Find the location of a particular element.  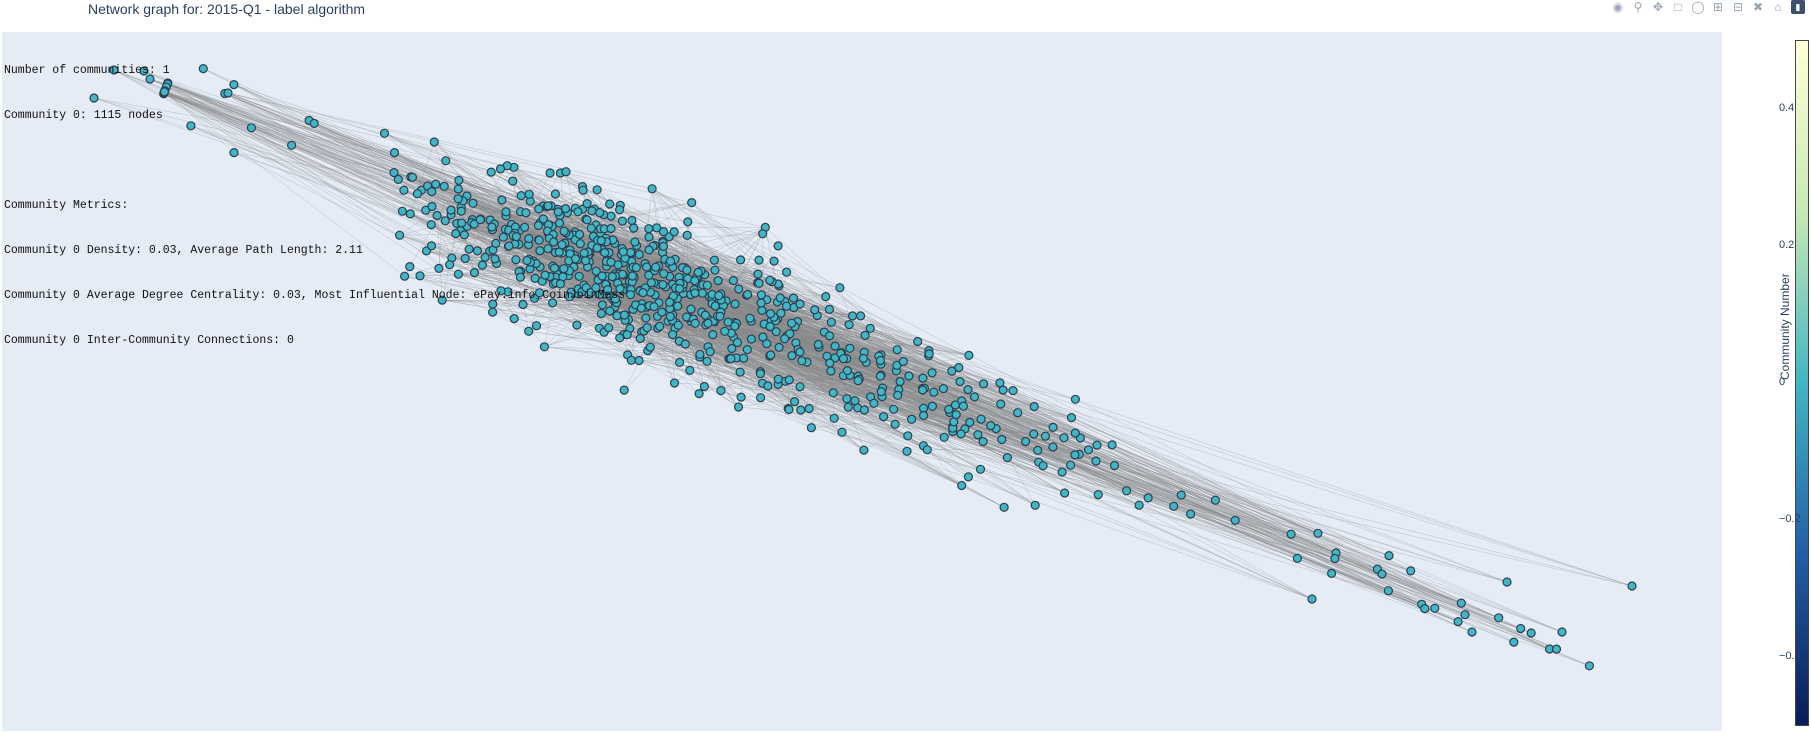

home-icon: ⌂ is located at coordinates (1778, 7).